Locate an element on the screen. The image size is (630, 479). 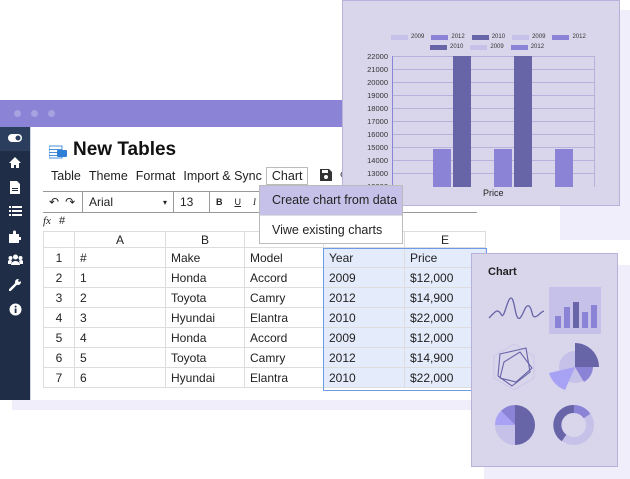
menu-import-sync: Import & Sync is located at coordinates (222, 176).